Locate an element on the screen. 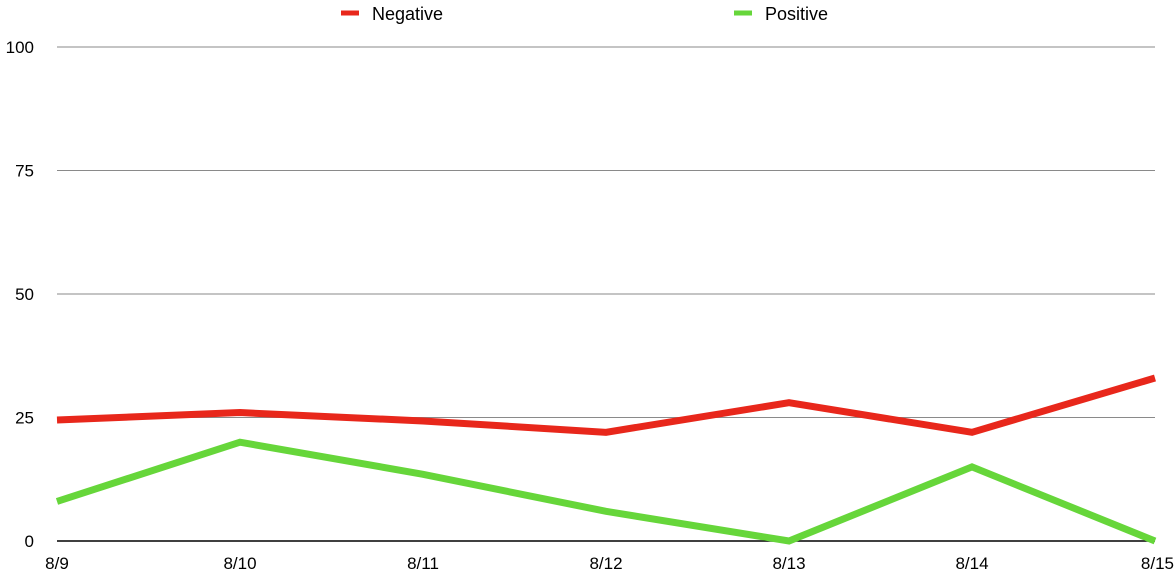  legend-label-negative: Negative is located at coordinates (407, 14).